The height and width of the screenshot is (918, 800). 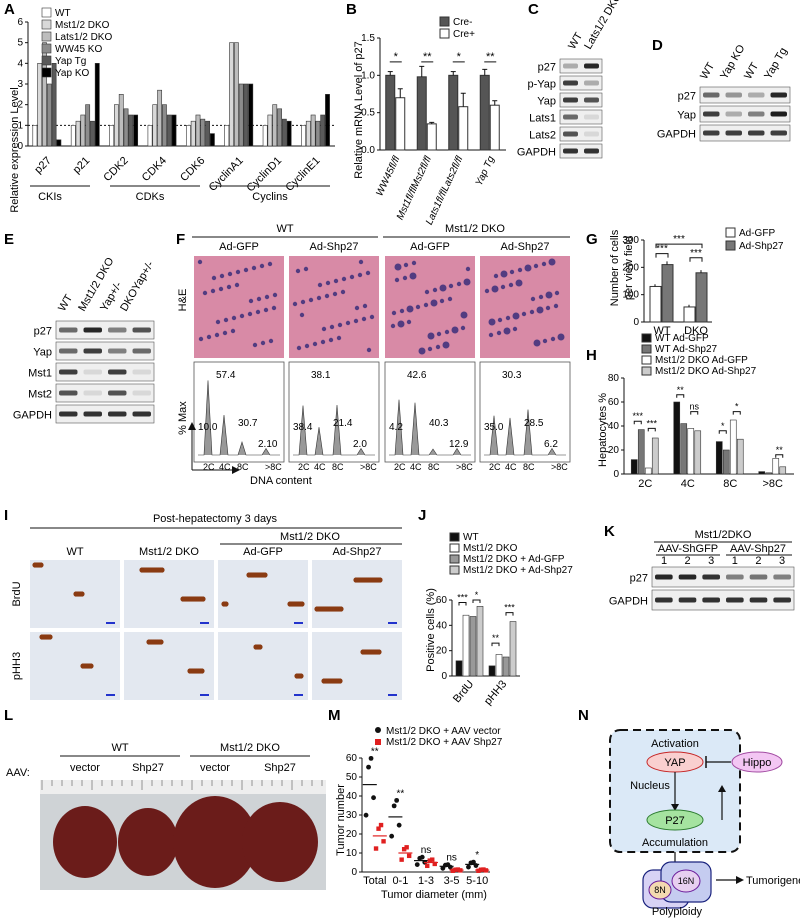 What do you see at coordinates (660, 890) in the screenshot?
I see `diagram-8n: 8N` at bounding box center [660, 890].